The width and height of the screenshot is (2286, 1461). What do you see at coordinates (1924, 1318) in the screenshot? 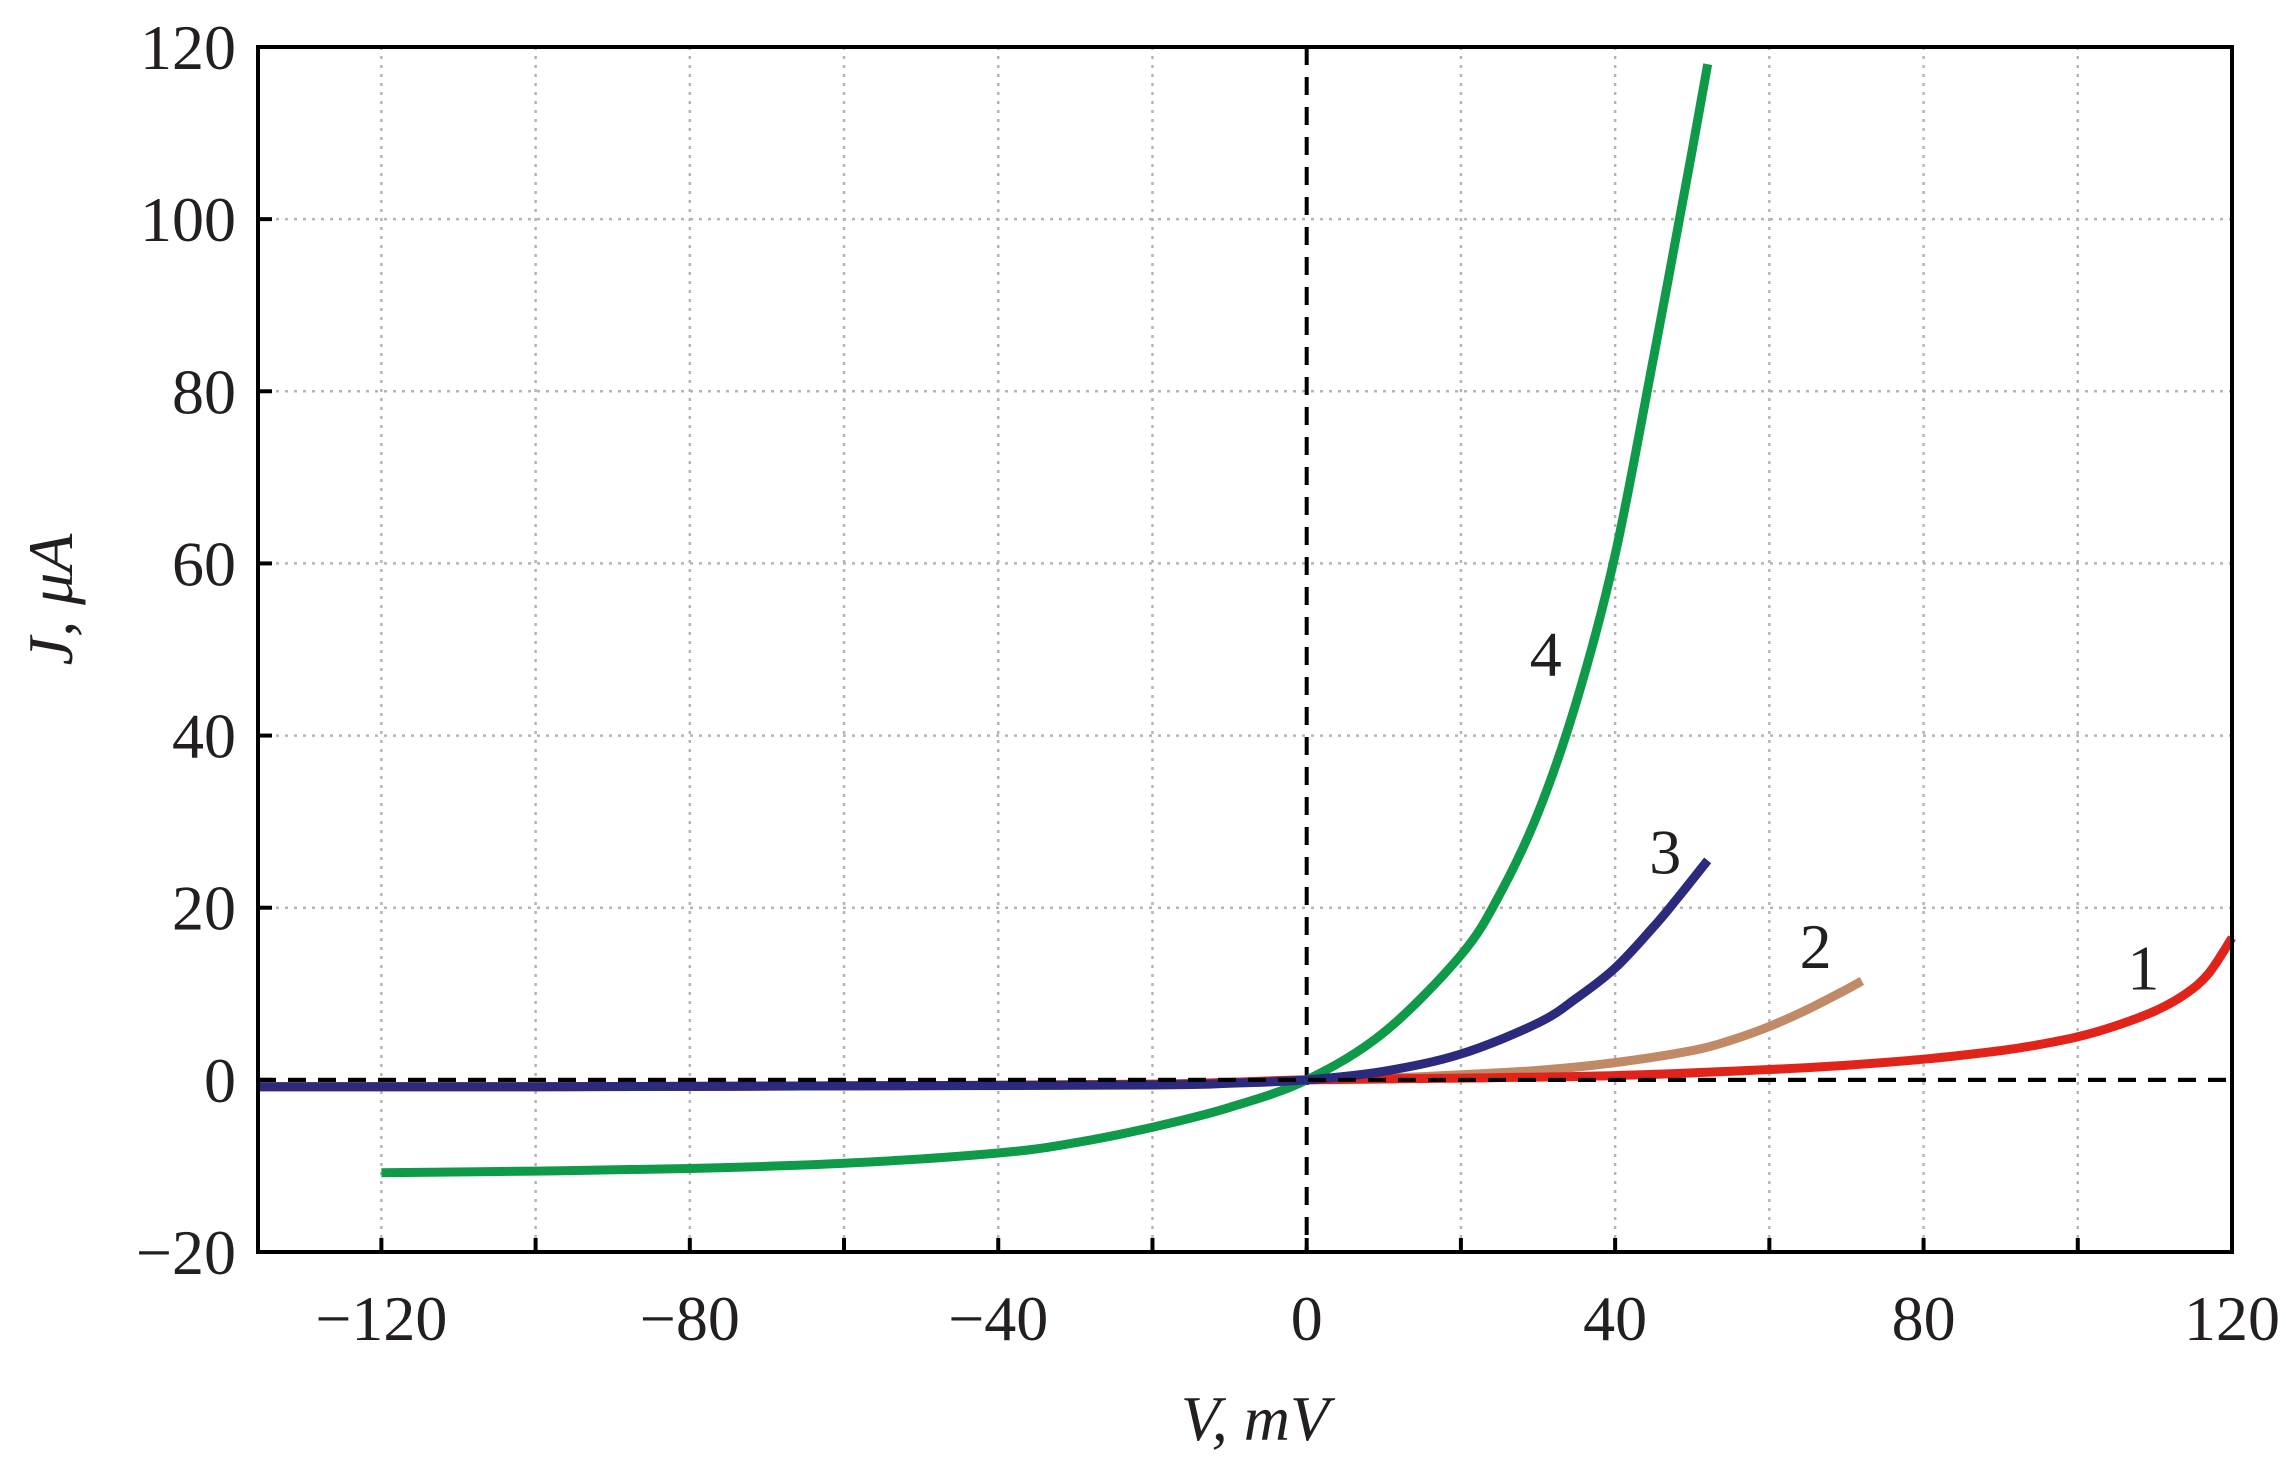
I see `x-tick-label: 80` at bounding box center [1924, 1318].